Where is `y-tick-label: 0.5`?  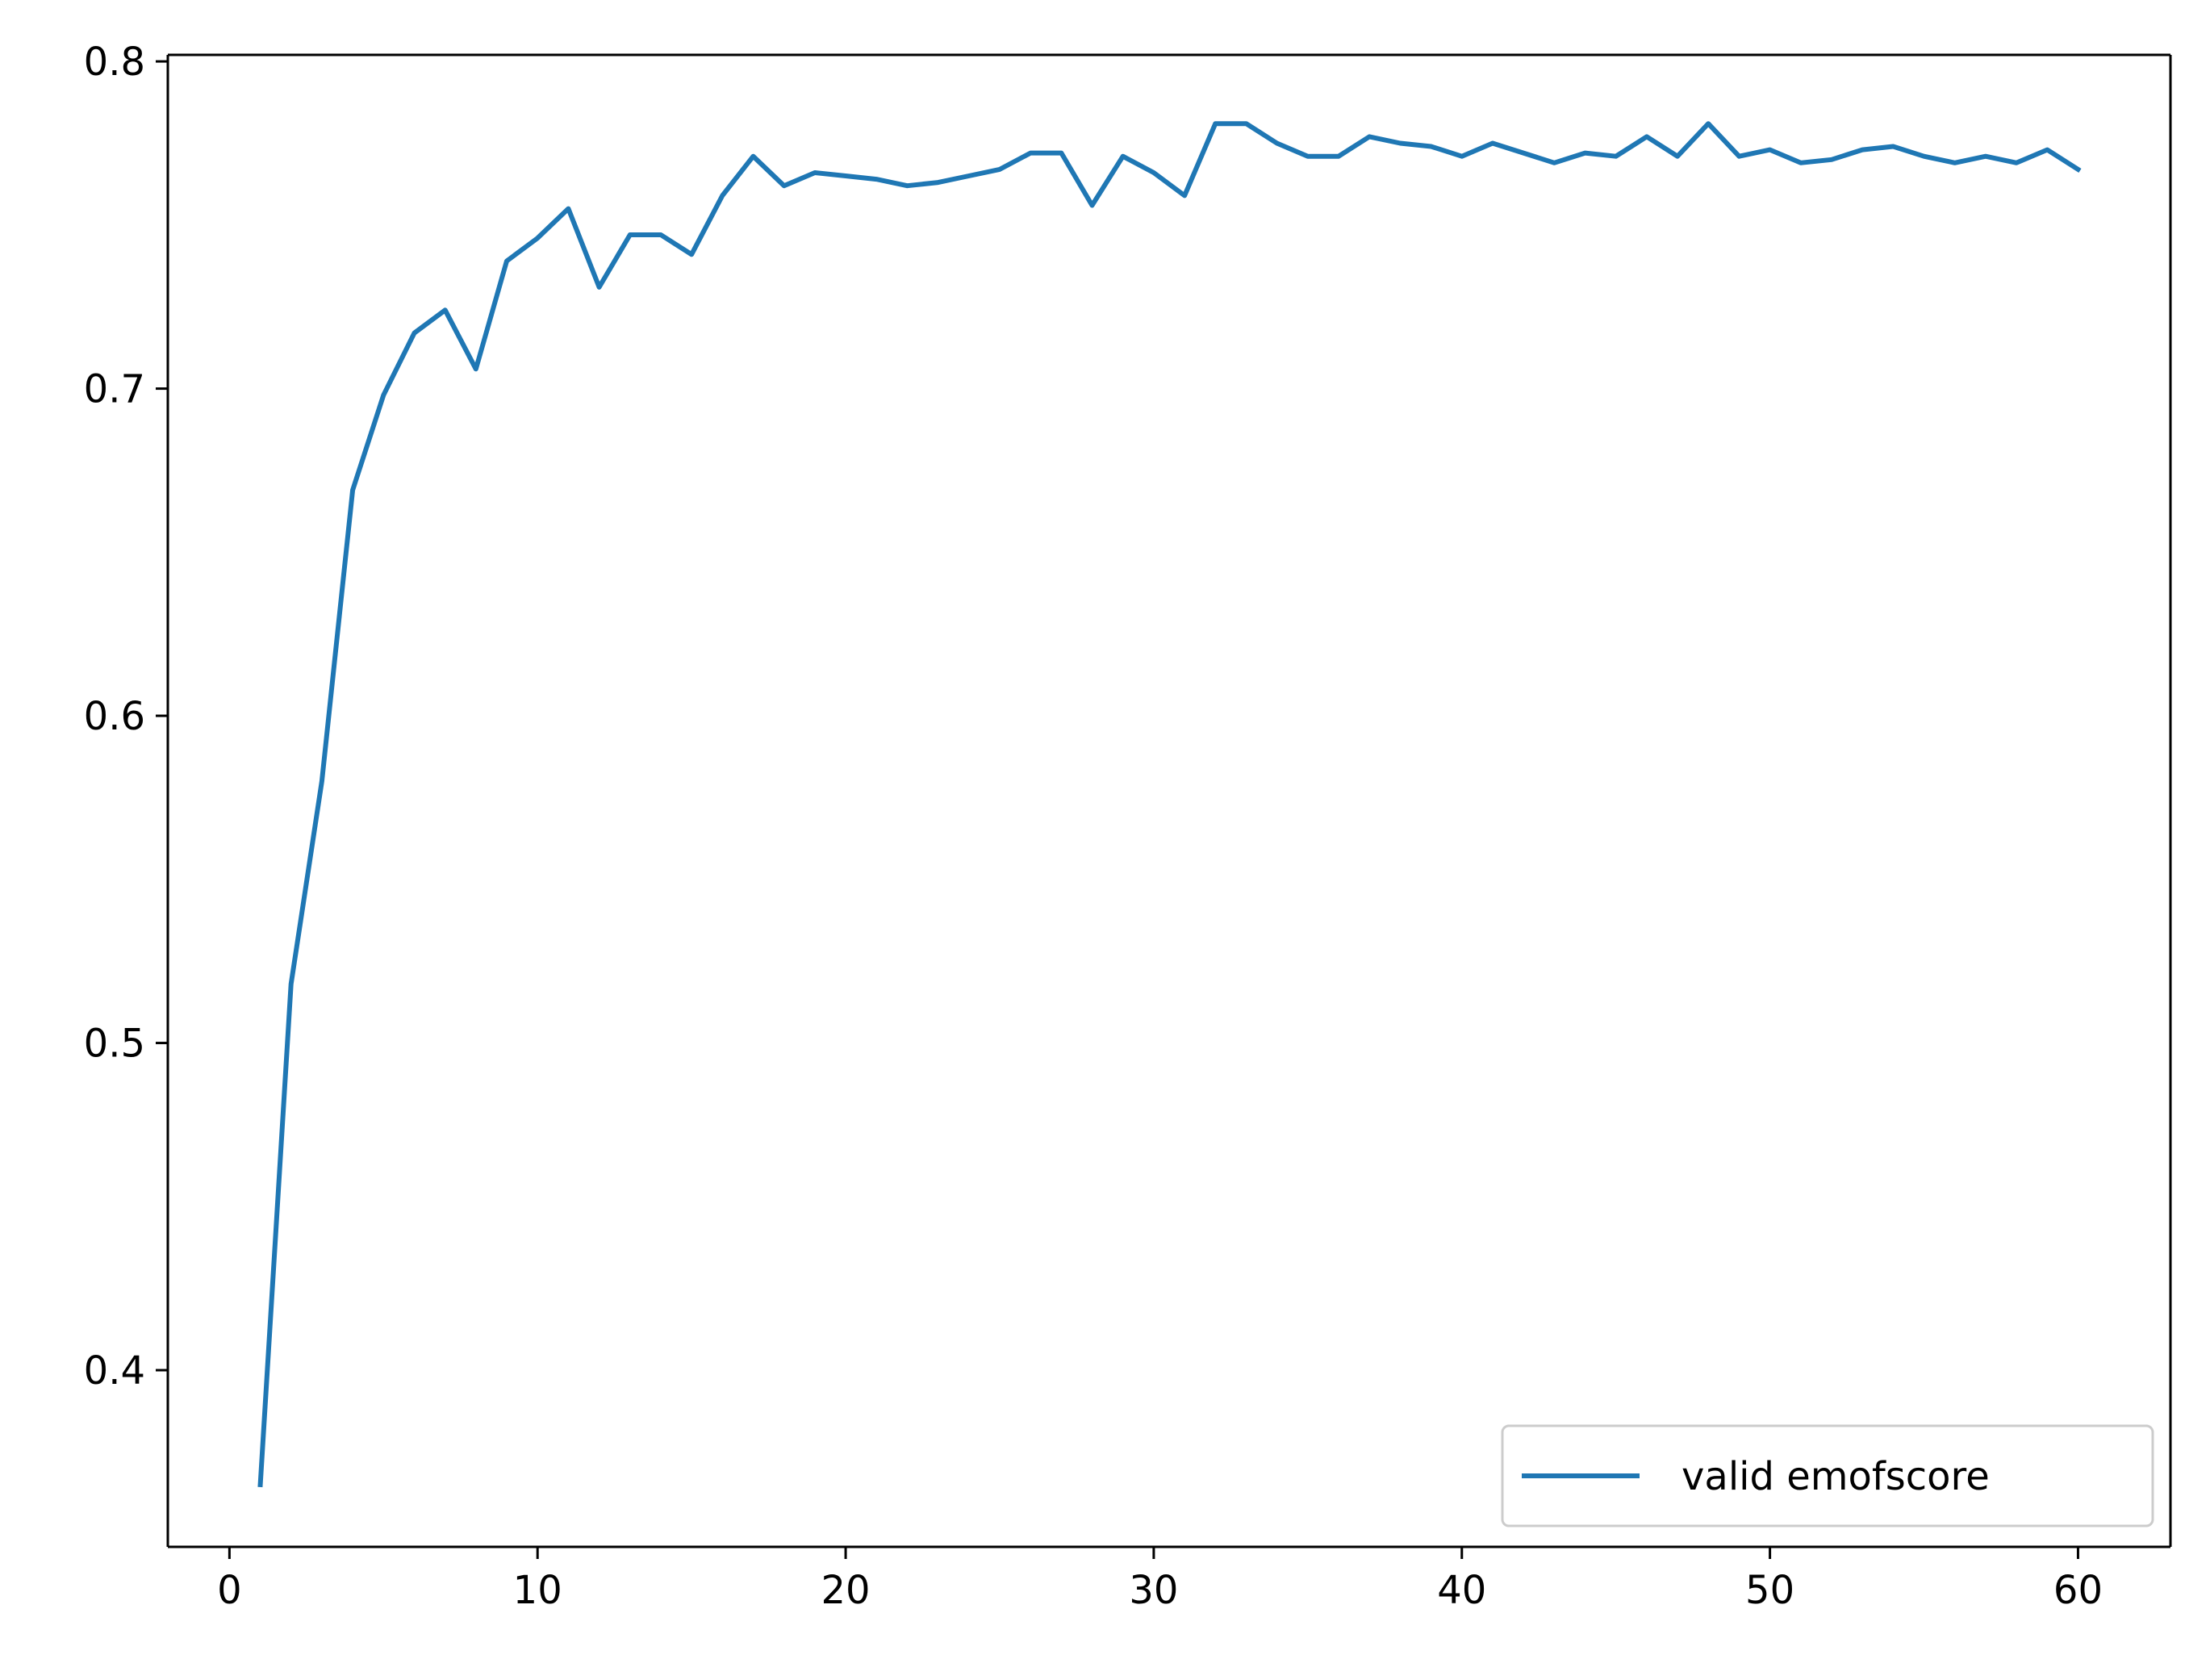
y-tick-label: 0.5 is located at coordinates (114, 1044).